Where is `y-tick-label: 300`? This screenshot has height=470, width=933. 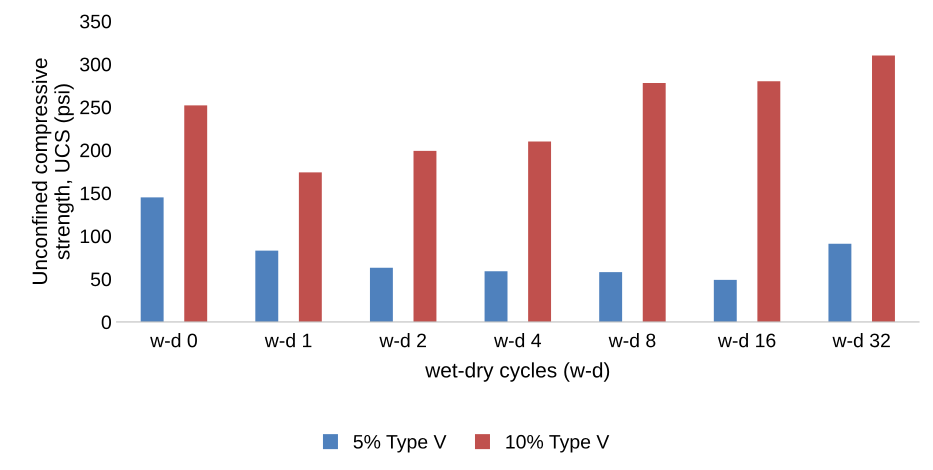 y-tick-label: 300 is located at coordinates (96, 65).